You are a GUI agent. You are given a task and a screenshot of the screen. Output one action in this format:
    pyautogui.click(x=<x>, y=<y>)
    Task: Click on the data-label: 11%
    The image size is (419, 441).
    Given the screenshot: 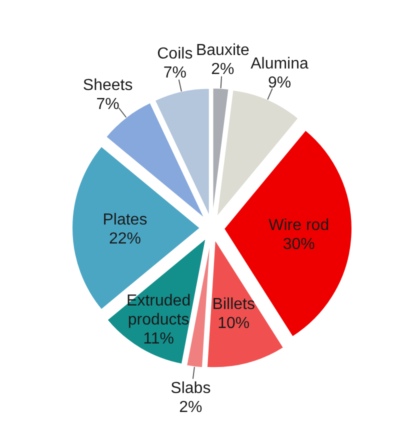 What is the action you would take?
    pyautogui.click(x=158, y=339)
    